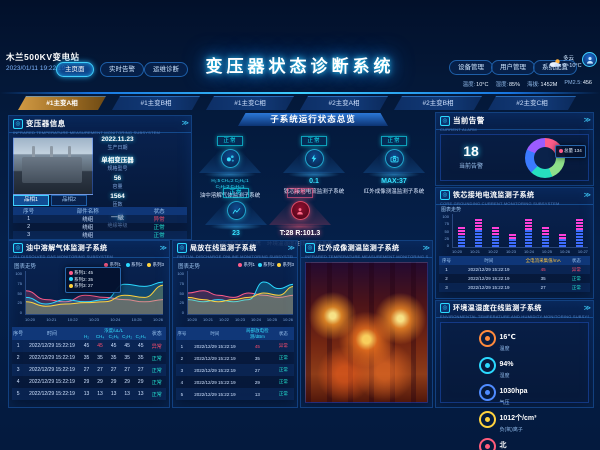  I want to click on overview-item-partial-discharge: 正常 23 局放在线监测子系统, so click(236, 214).